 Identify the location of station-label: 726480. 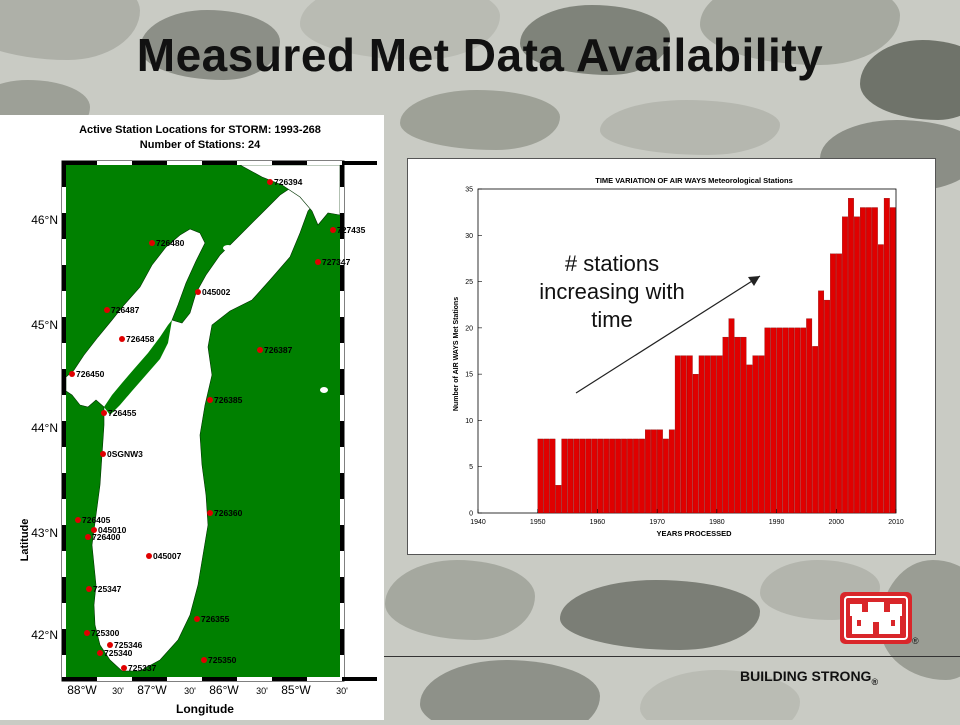
(170, 243).